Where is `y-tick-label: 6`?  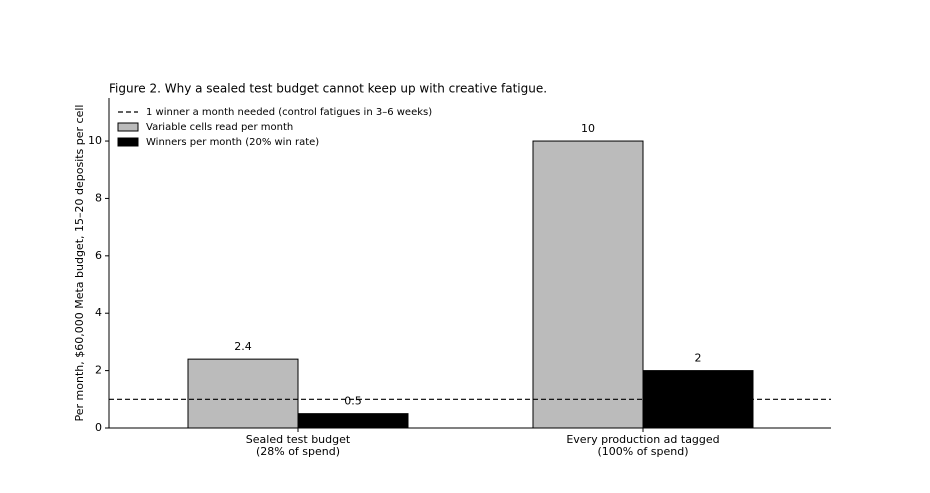 y-tick-label: 6 is located at coordinates (98, 255).